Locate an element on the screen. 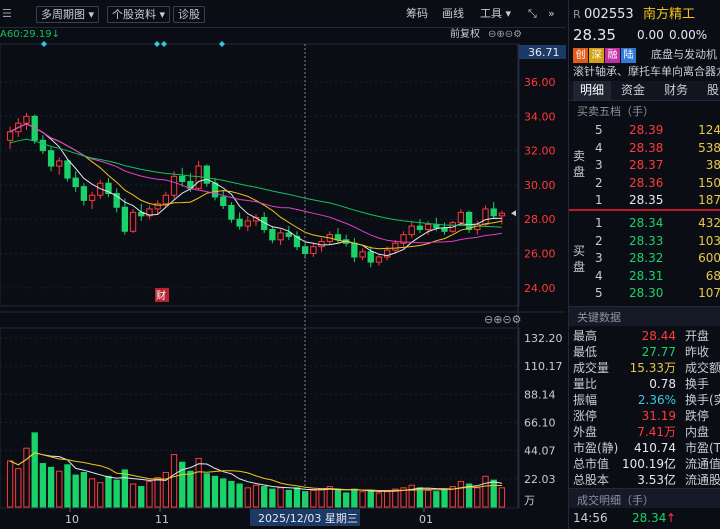  multi-period-dropdown: 多周期图 ▾ is located at coordinates (68, 14).